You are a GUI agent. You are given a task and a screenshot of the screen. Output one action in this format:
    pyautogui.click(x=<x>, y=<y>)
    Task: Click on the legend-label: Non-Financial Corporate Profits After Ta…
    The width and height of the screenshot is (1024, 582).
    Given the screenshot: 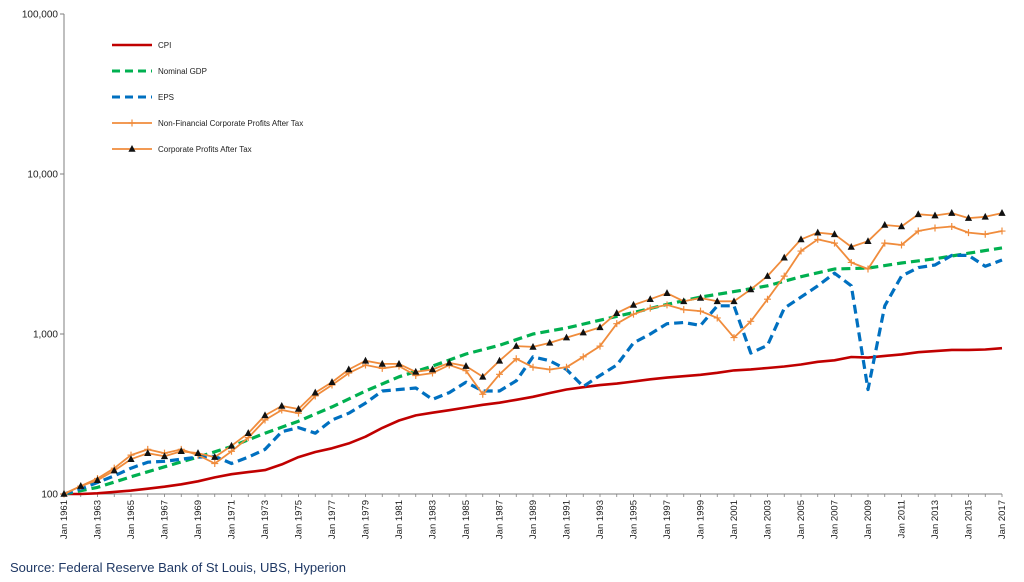 What is the action you would take?
    pyautogui.click(x=230, y=123)
    